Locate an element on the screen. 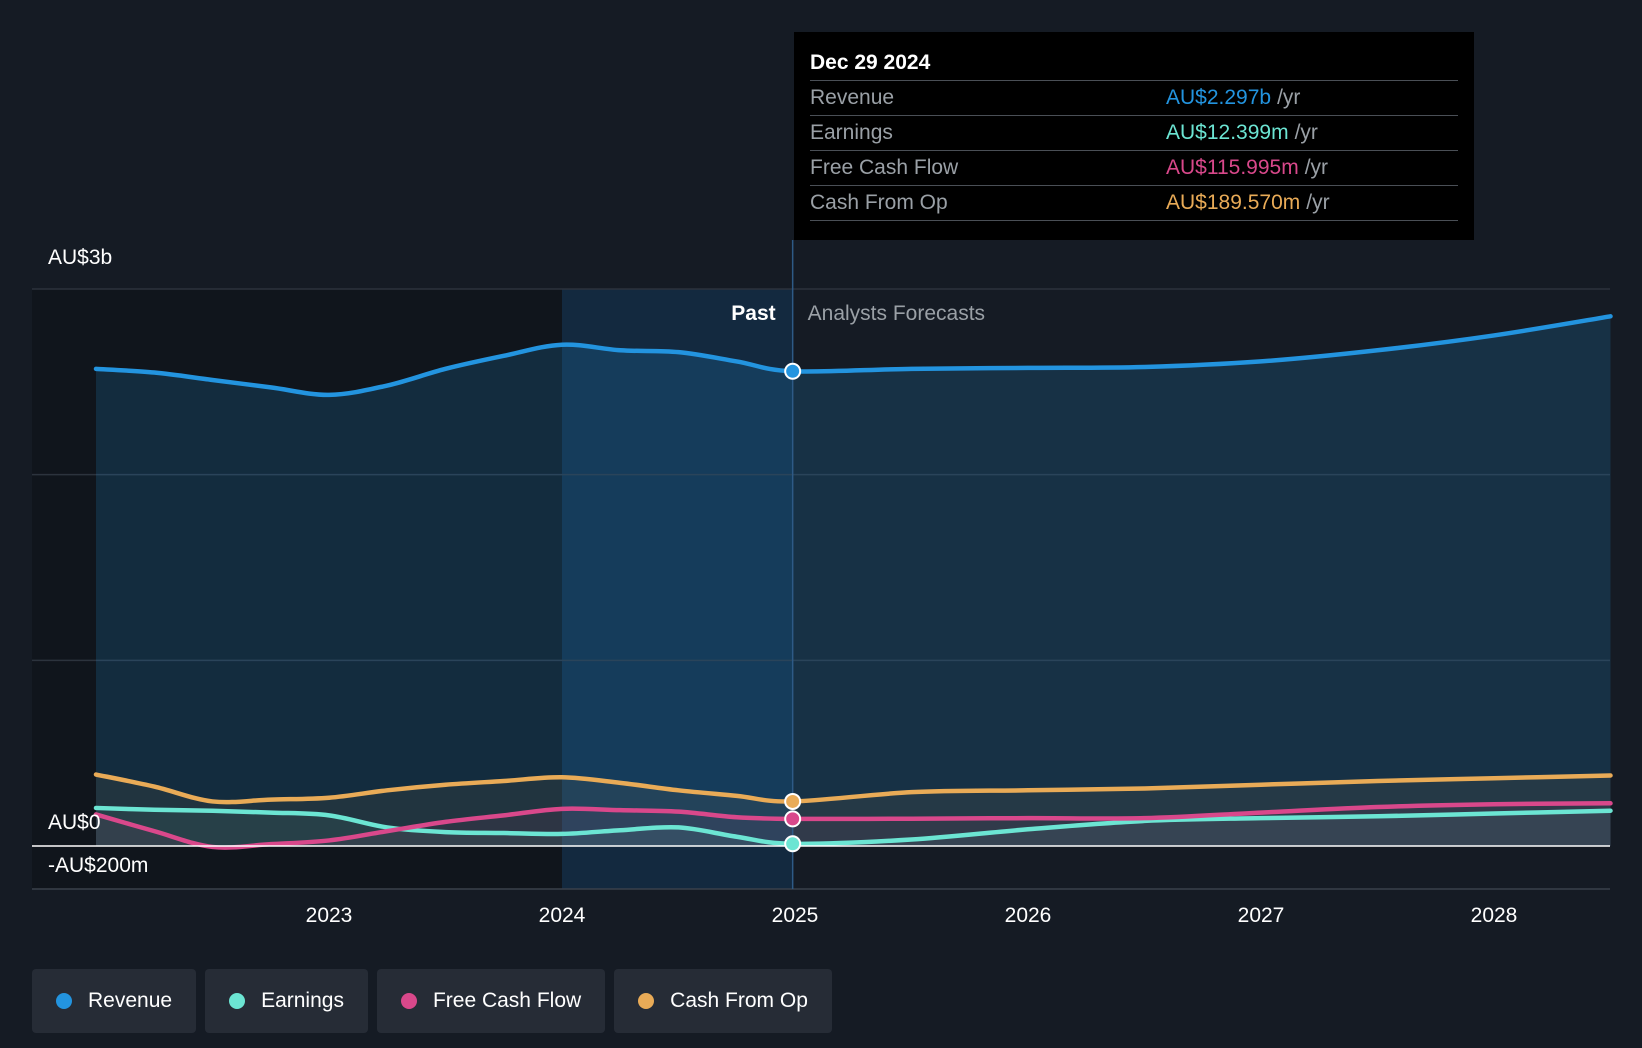  series-area-earnings is located at coordinates (853, 826).